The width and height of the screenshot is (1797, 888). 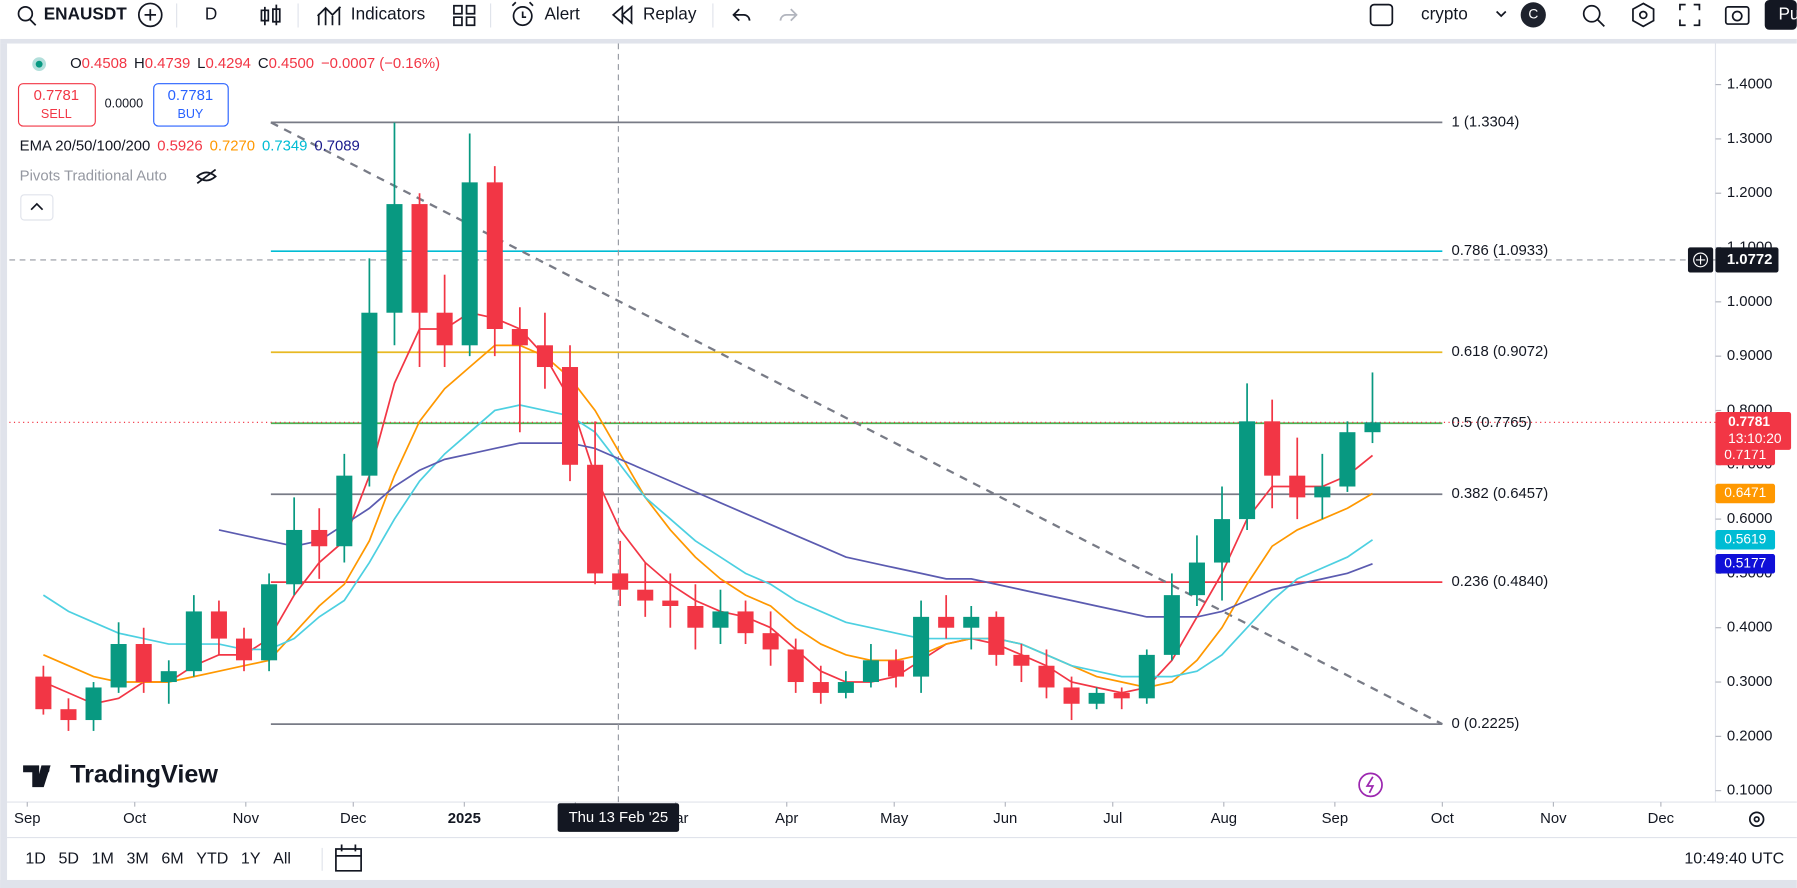 What do you see at coordinates (191, 105) in the screenshot?
I see `buy-button` at bounding box center [191, 105].